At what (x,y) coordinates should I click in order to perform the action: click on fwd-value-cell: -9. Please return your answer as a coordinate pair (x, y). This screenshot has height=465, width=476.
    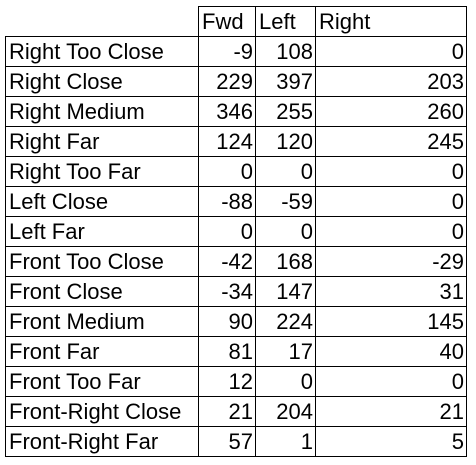
    Looking at the image, I should click on (227, 51).